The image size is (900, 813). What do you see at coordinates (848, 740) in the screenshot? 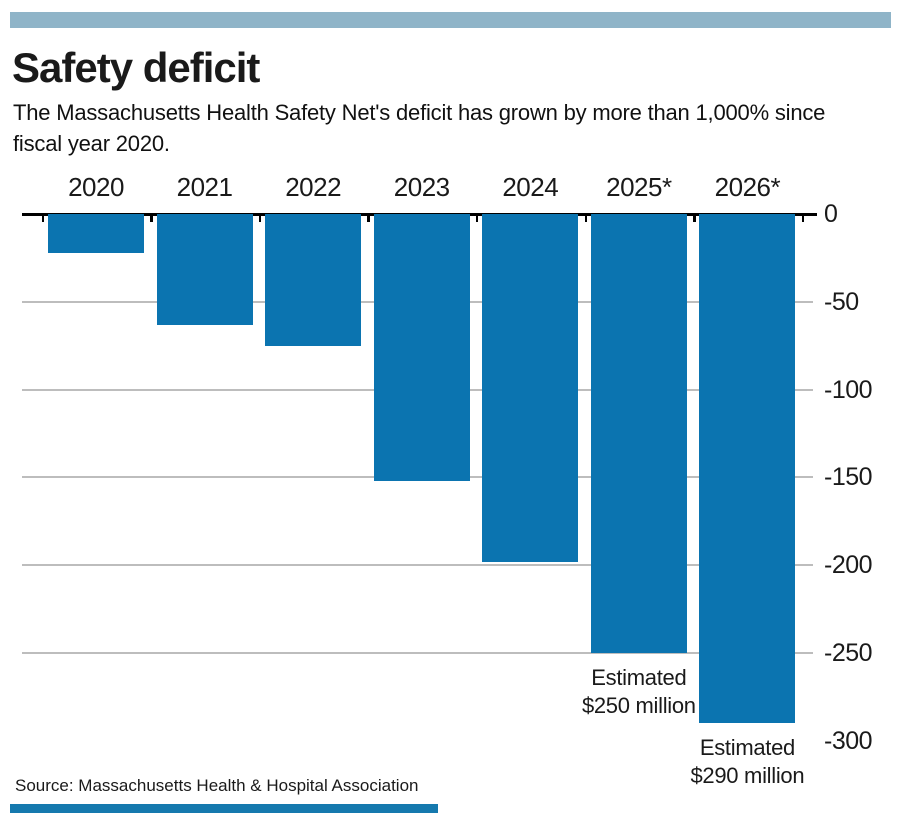
I see `ytick-label--300: -300` at bounding box center [848, 740].